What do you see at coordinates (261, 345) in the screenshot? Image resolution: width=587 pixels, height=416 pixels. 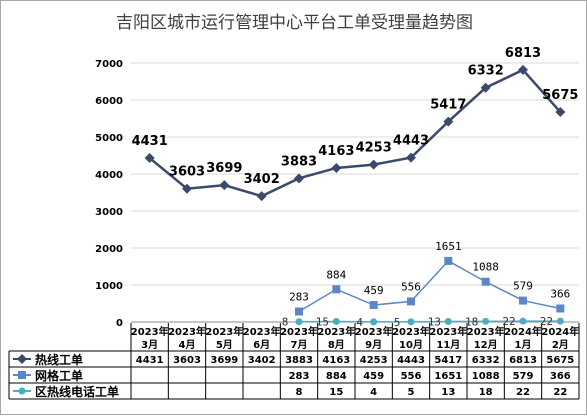 I see `x-tick-label-month: 6月` at bounding box center [261, 345].